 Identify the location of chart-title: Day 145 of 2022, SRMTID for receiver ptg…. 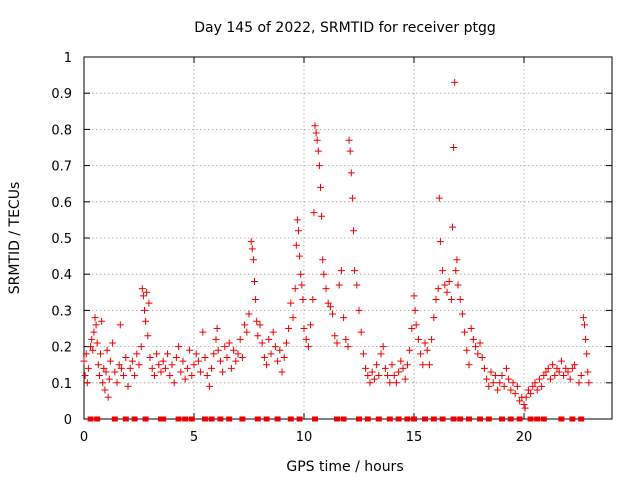
(345, 28).